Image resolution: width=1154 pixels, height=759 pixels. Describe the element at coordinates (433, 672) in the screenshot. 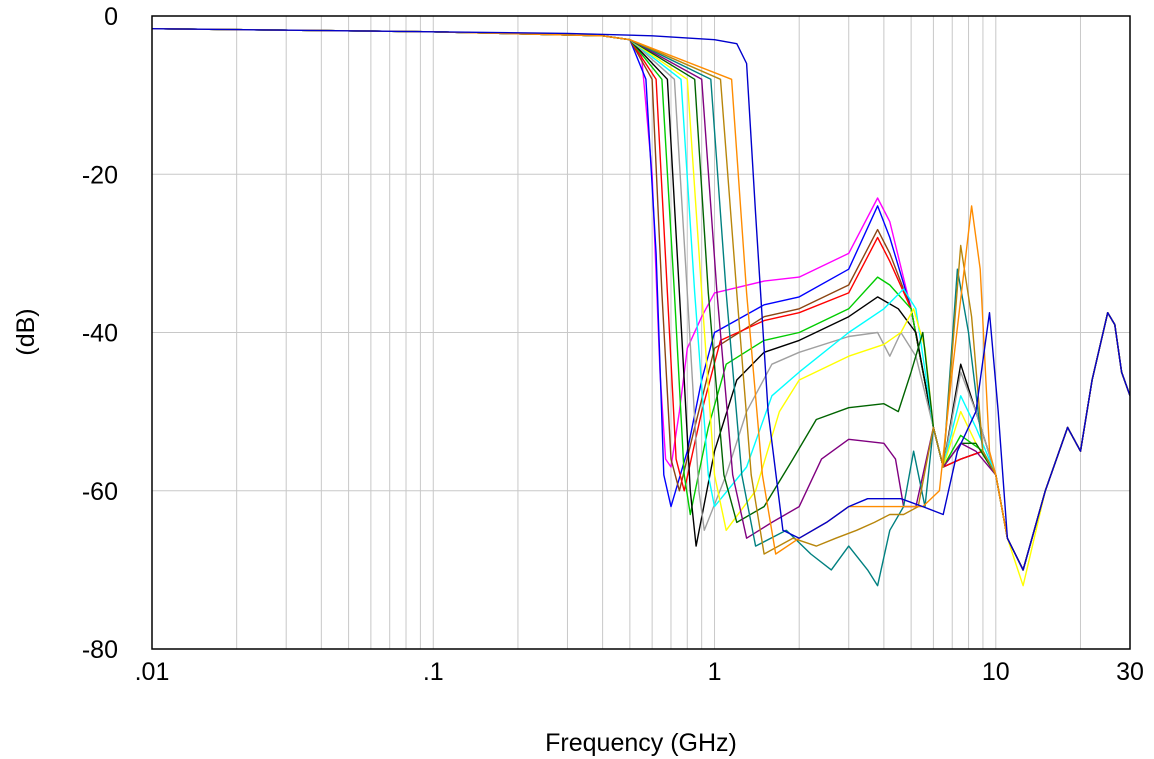

I see `x-tick-label: .1` at that location.